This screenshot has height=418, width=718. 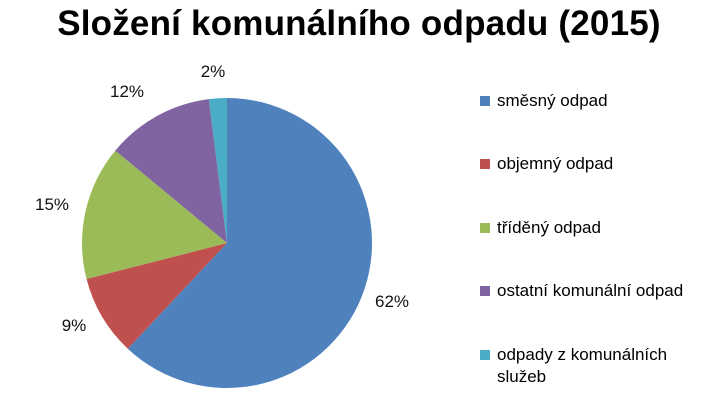 I want to click on legend-item: tříděný odpad, so click(x=596, y=228).